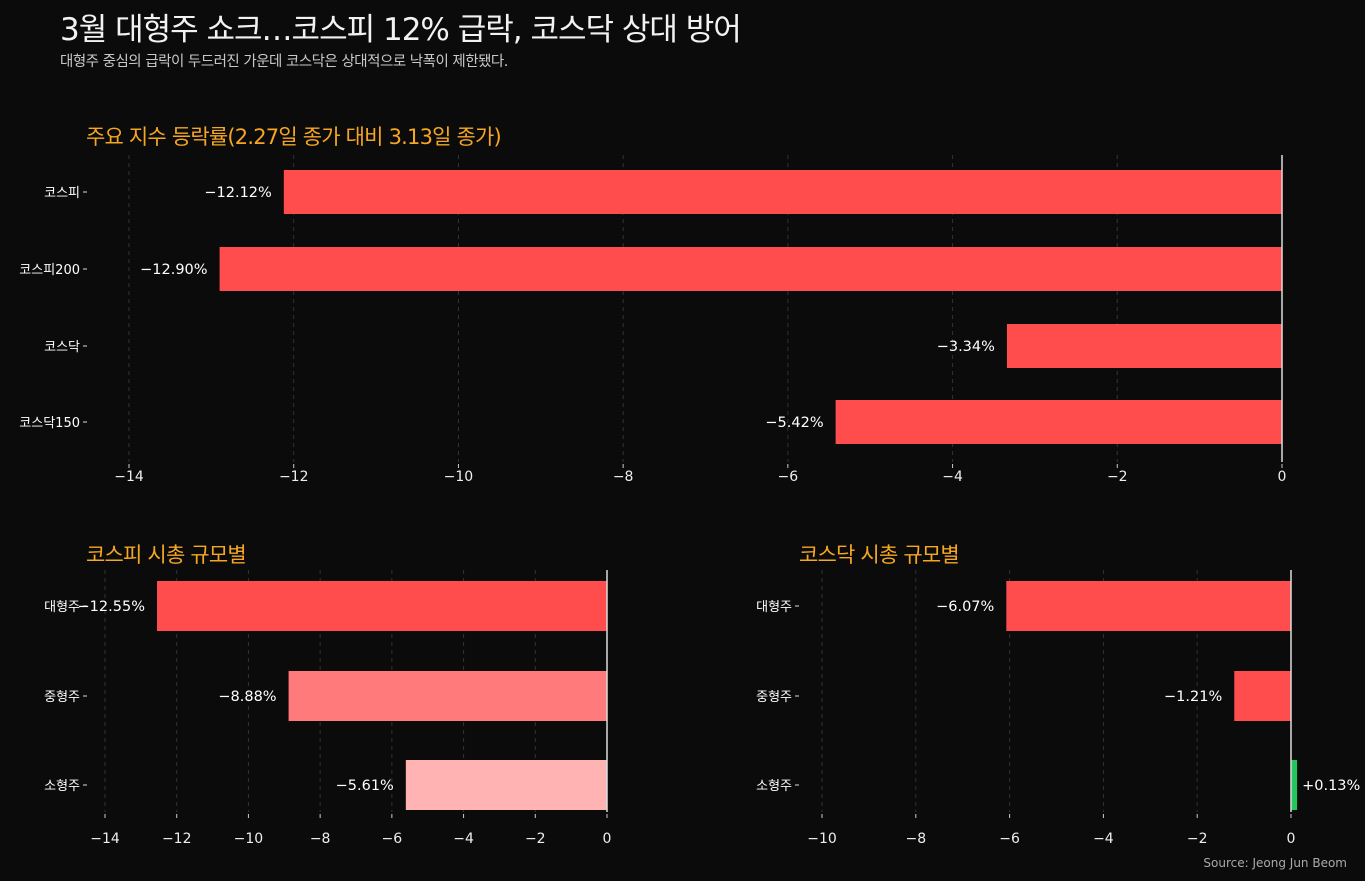 The width and height of the screenshot is (1365, 881). Describe the element at coordinates (1331, 786) in the screenshot. I see `data-label: +0.13%` at that location.